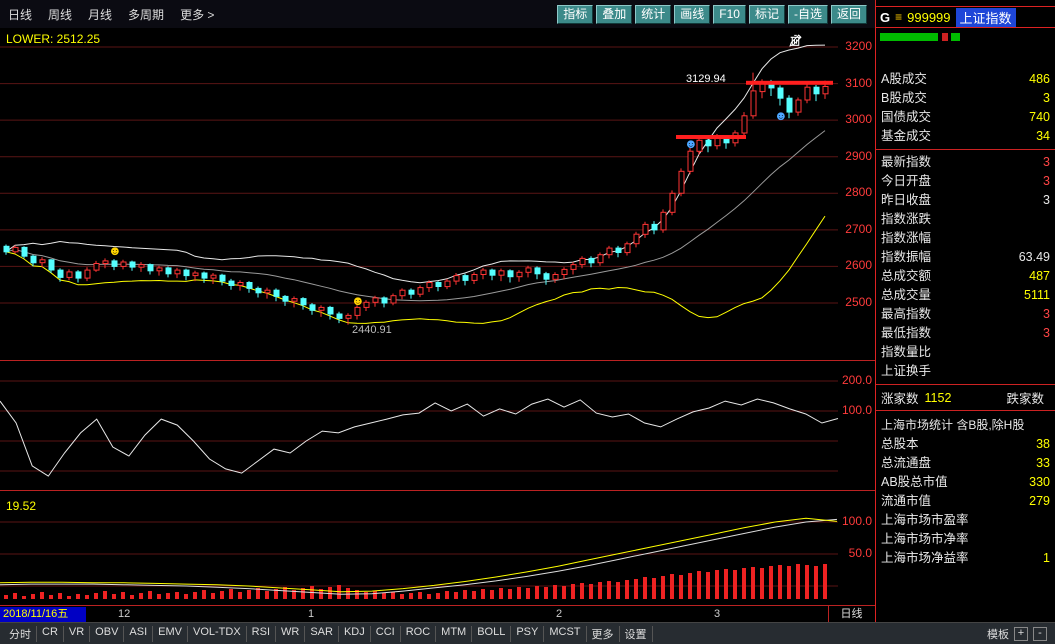 This screenshot has width=1055, height=644. I want to click on info-label: 指数振幅, so click(906, 257).